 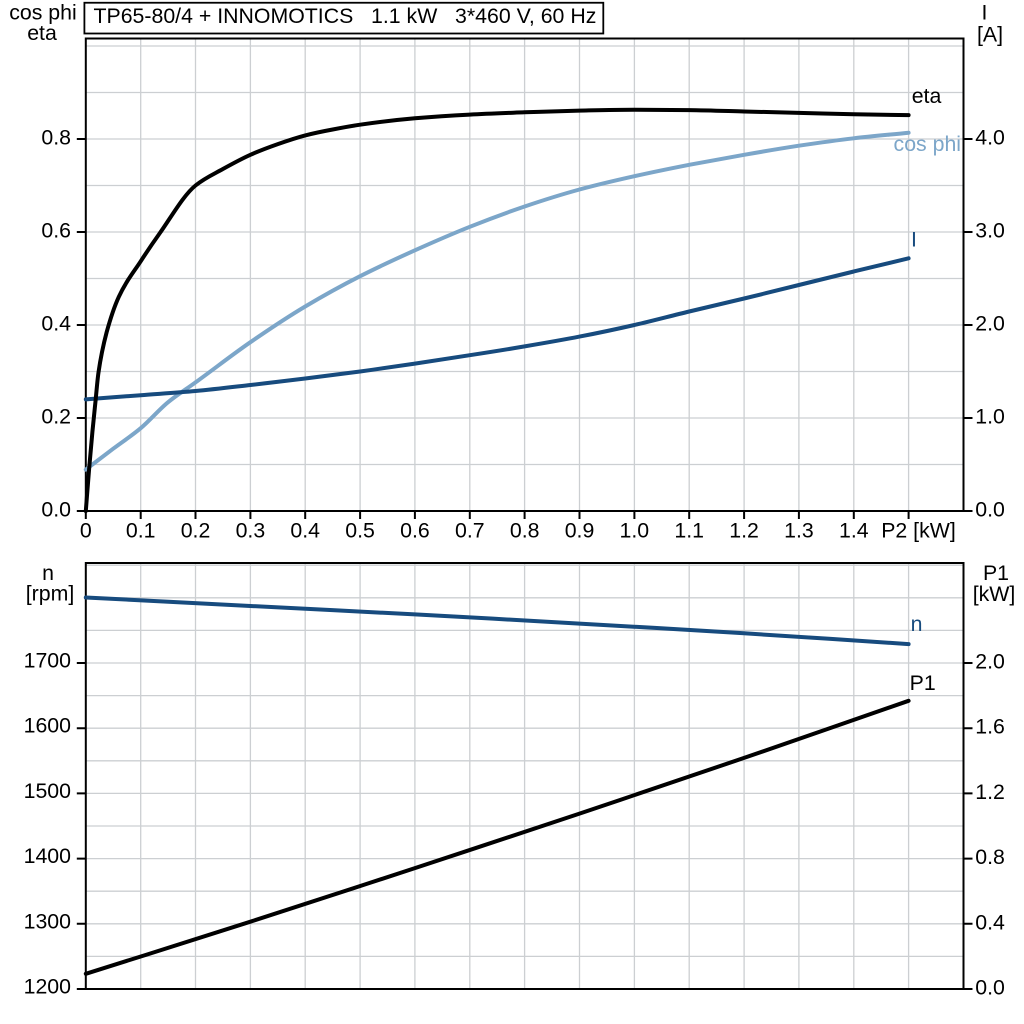 I want to click on svg-text: 1.6, so click(x=990, y=727).